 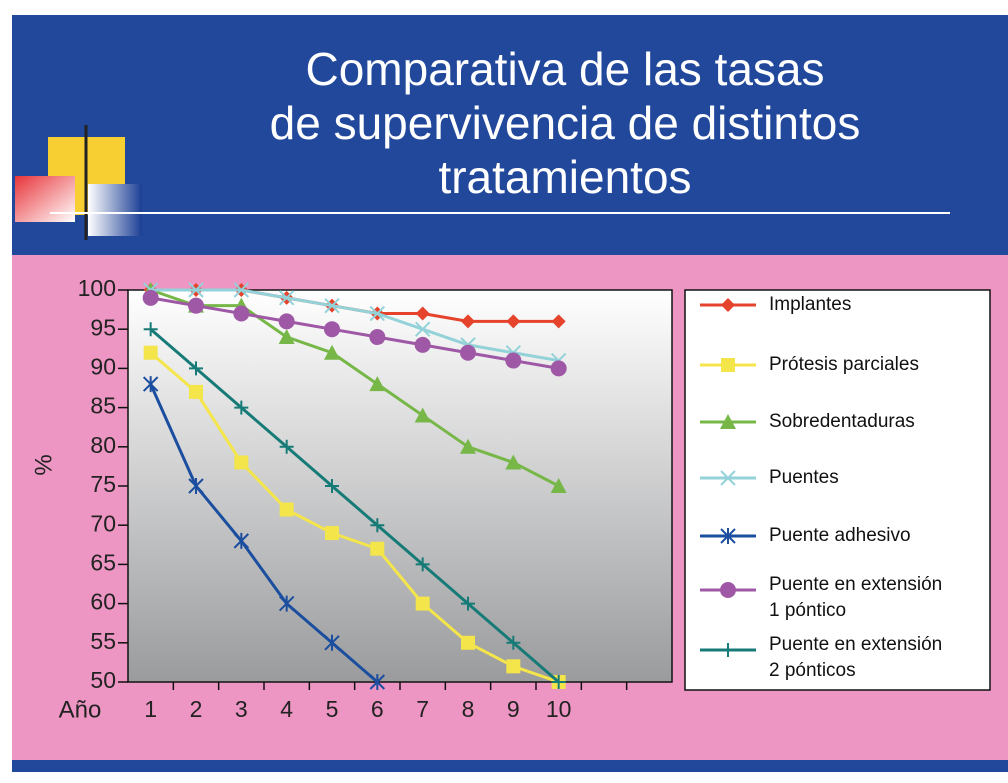 What do you see at coordinates (422, 709) in the screenshot?
I see `x-tick-label: 7` at bounding box center [422, 709].